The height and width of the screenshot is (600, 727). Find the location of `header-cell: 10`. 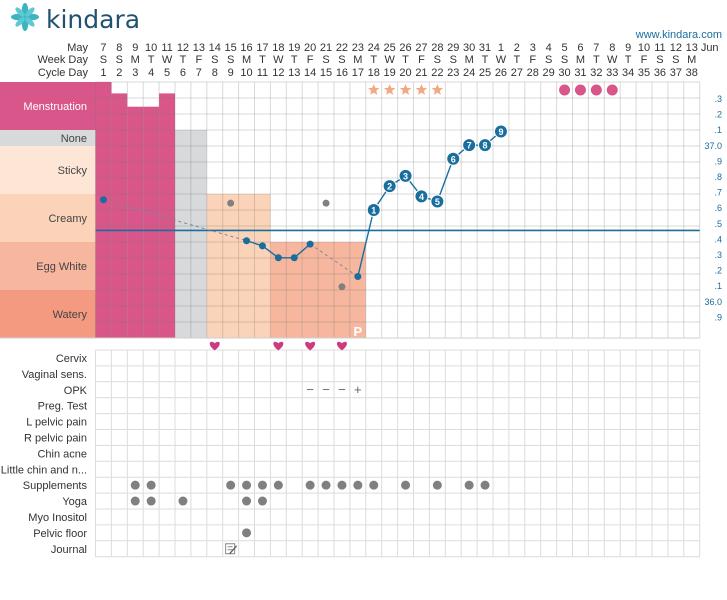

header-cell: 10 is located at coordinates (644, 48).